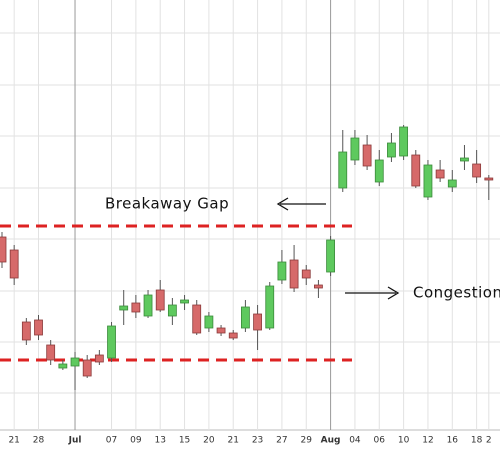 Image resolution: width=500 pixels, height=450 pixels. What do you see at coordinates (281, 441) in the screenshot?
I see `x-tick-label: 27` at bounding box center [281, 441].